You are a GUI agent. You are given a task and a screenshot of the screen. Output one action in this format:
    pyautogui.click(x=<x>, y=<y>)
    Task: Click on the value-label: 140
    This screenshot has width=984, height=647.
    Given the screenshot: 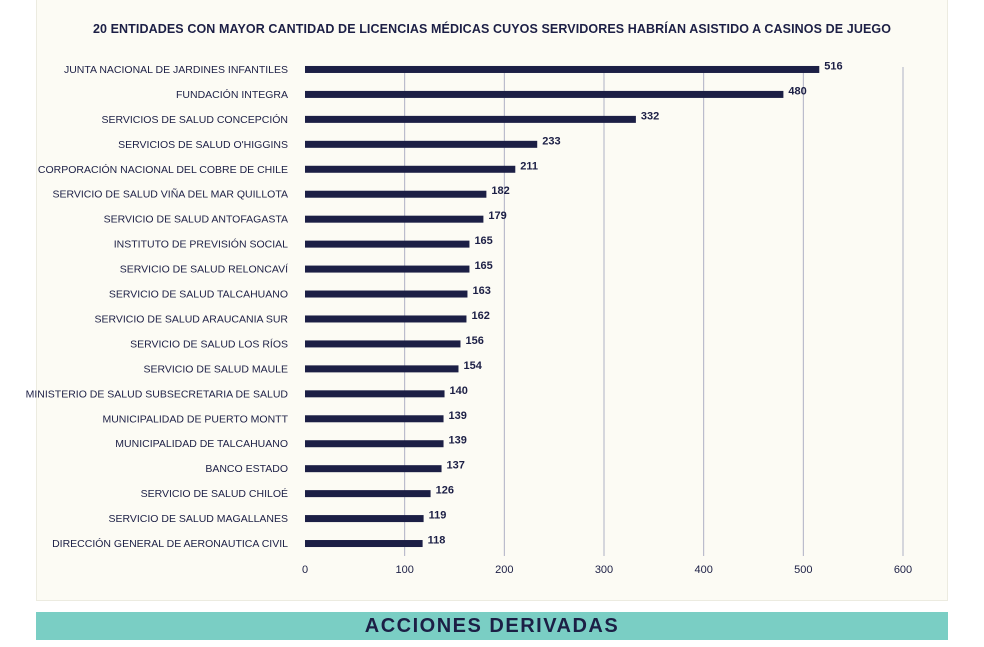 What is the action you would take?
    pyautogui.click(x=459, y=391)
    